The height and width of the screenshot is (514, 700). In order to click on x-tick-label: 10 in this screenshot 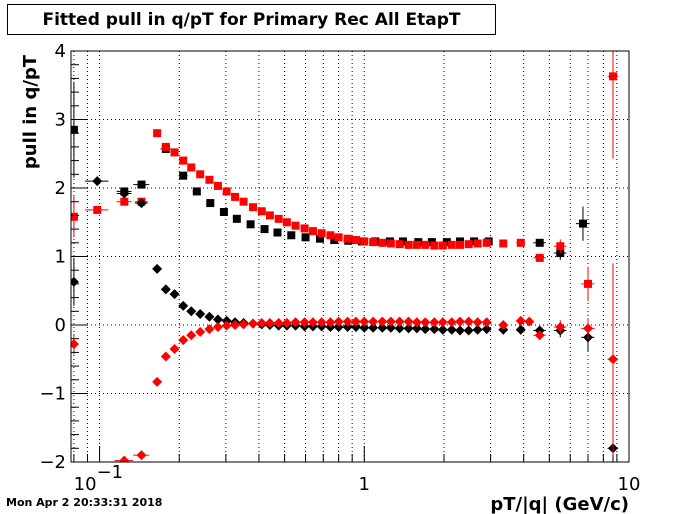, I will do `click(85, 484)`.